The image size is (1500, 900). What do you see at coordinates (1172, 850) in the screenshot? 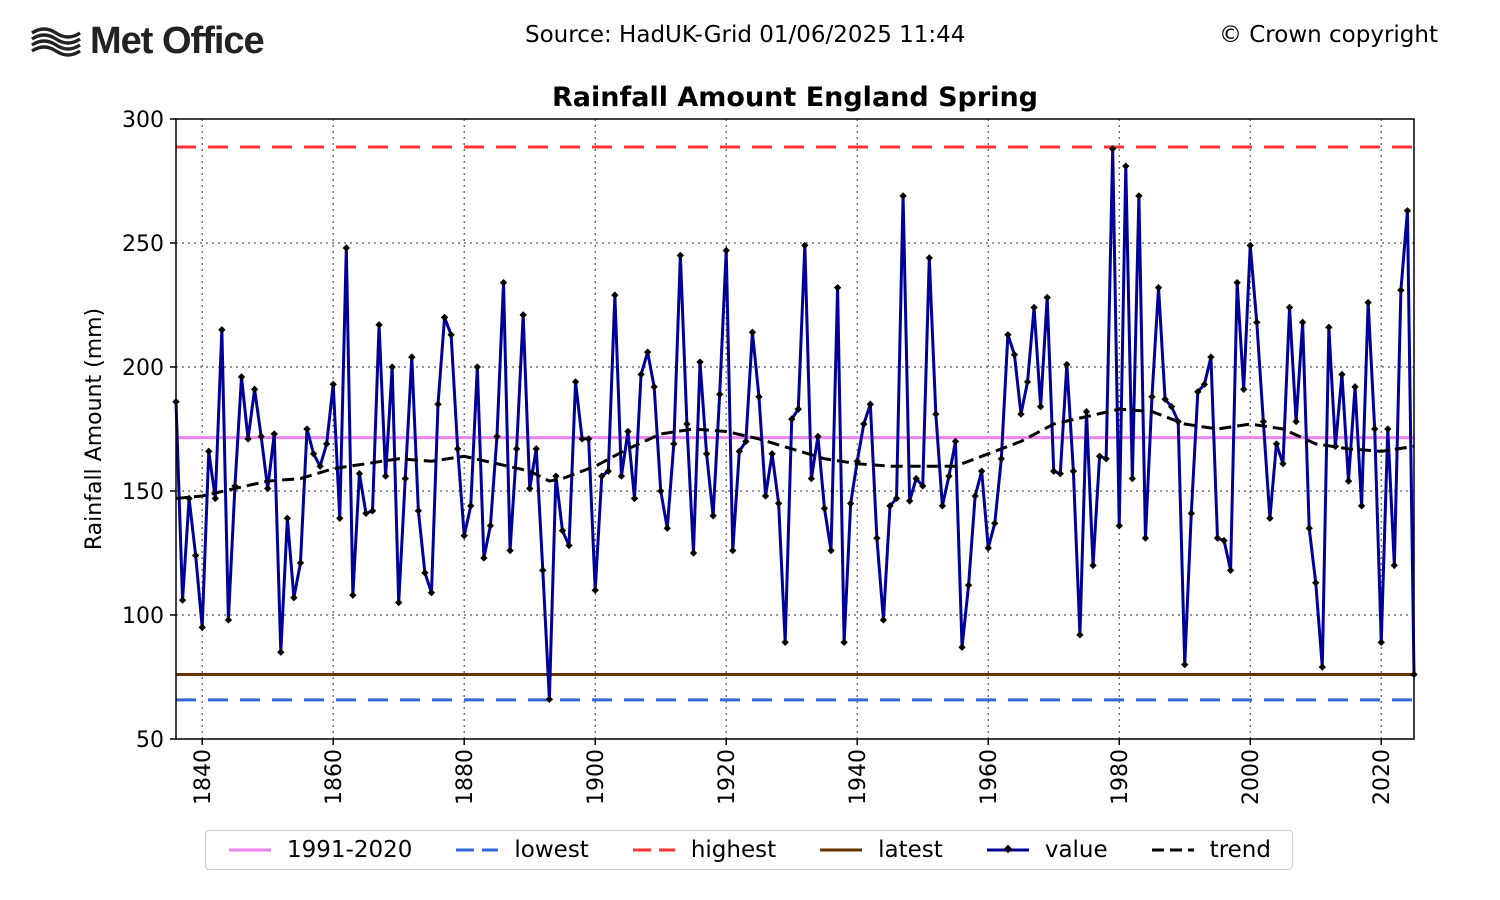
I see `legend-swatch-trend` at bounding box center [1172, 850].